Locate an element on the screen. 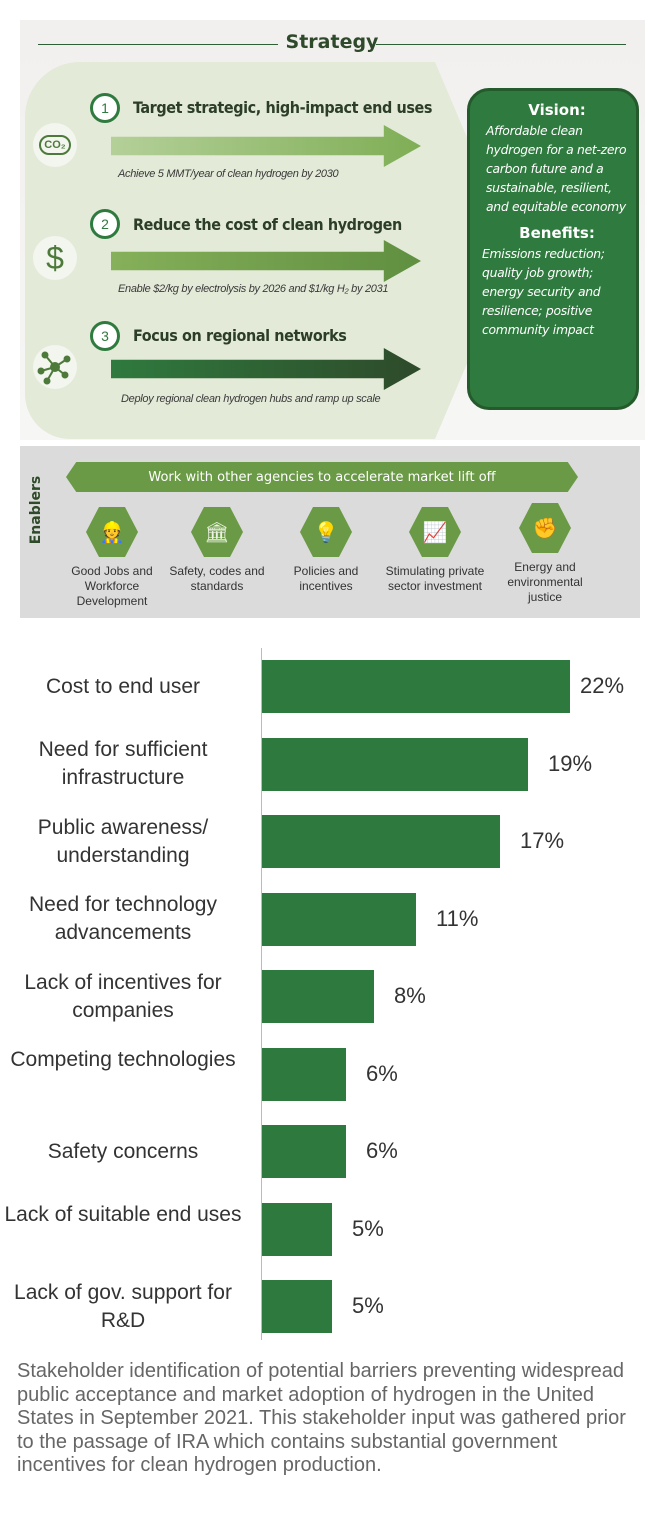  co2-cloud-icon: CO₂ is located at coordinates (55, 145).